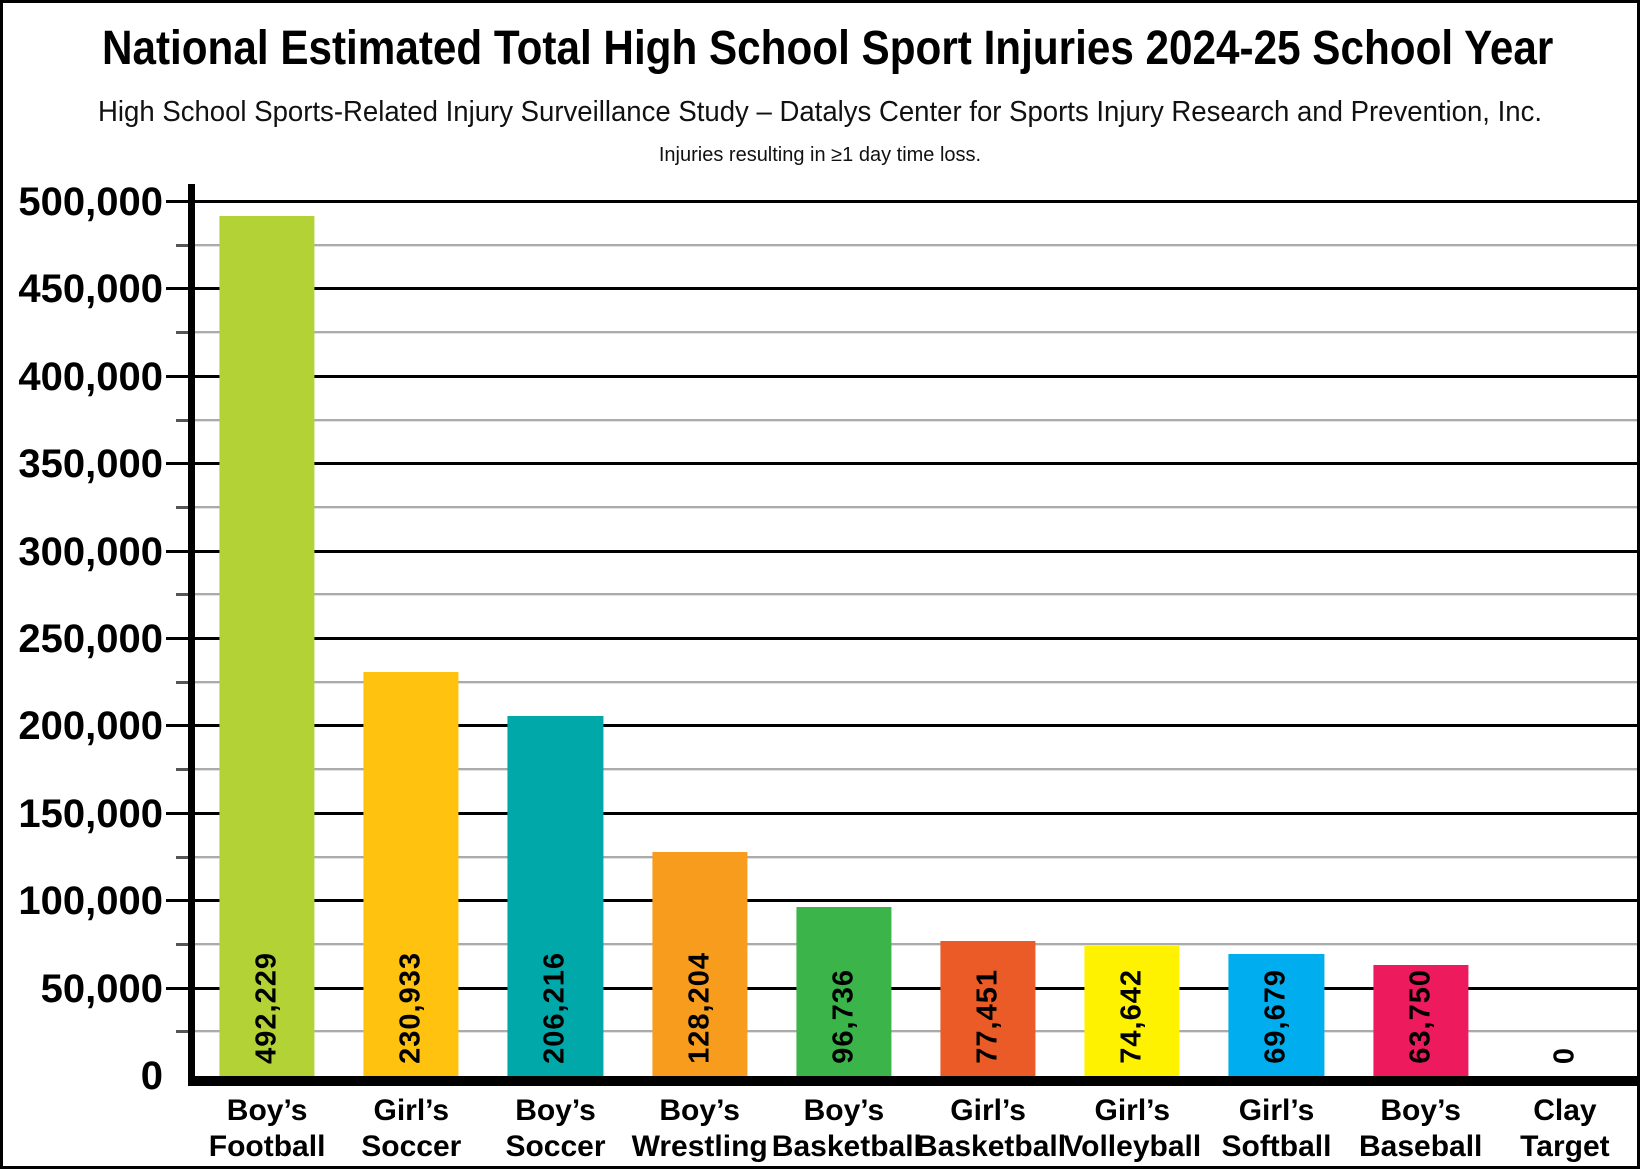 The width and height of the screenshot is (1640, 1169). I want to click on x-axis-label-line: Baseball, so click(1420, 1146).